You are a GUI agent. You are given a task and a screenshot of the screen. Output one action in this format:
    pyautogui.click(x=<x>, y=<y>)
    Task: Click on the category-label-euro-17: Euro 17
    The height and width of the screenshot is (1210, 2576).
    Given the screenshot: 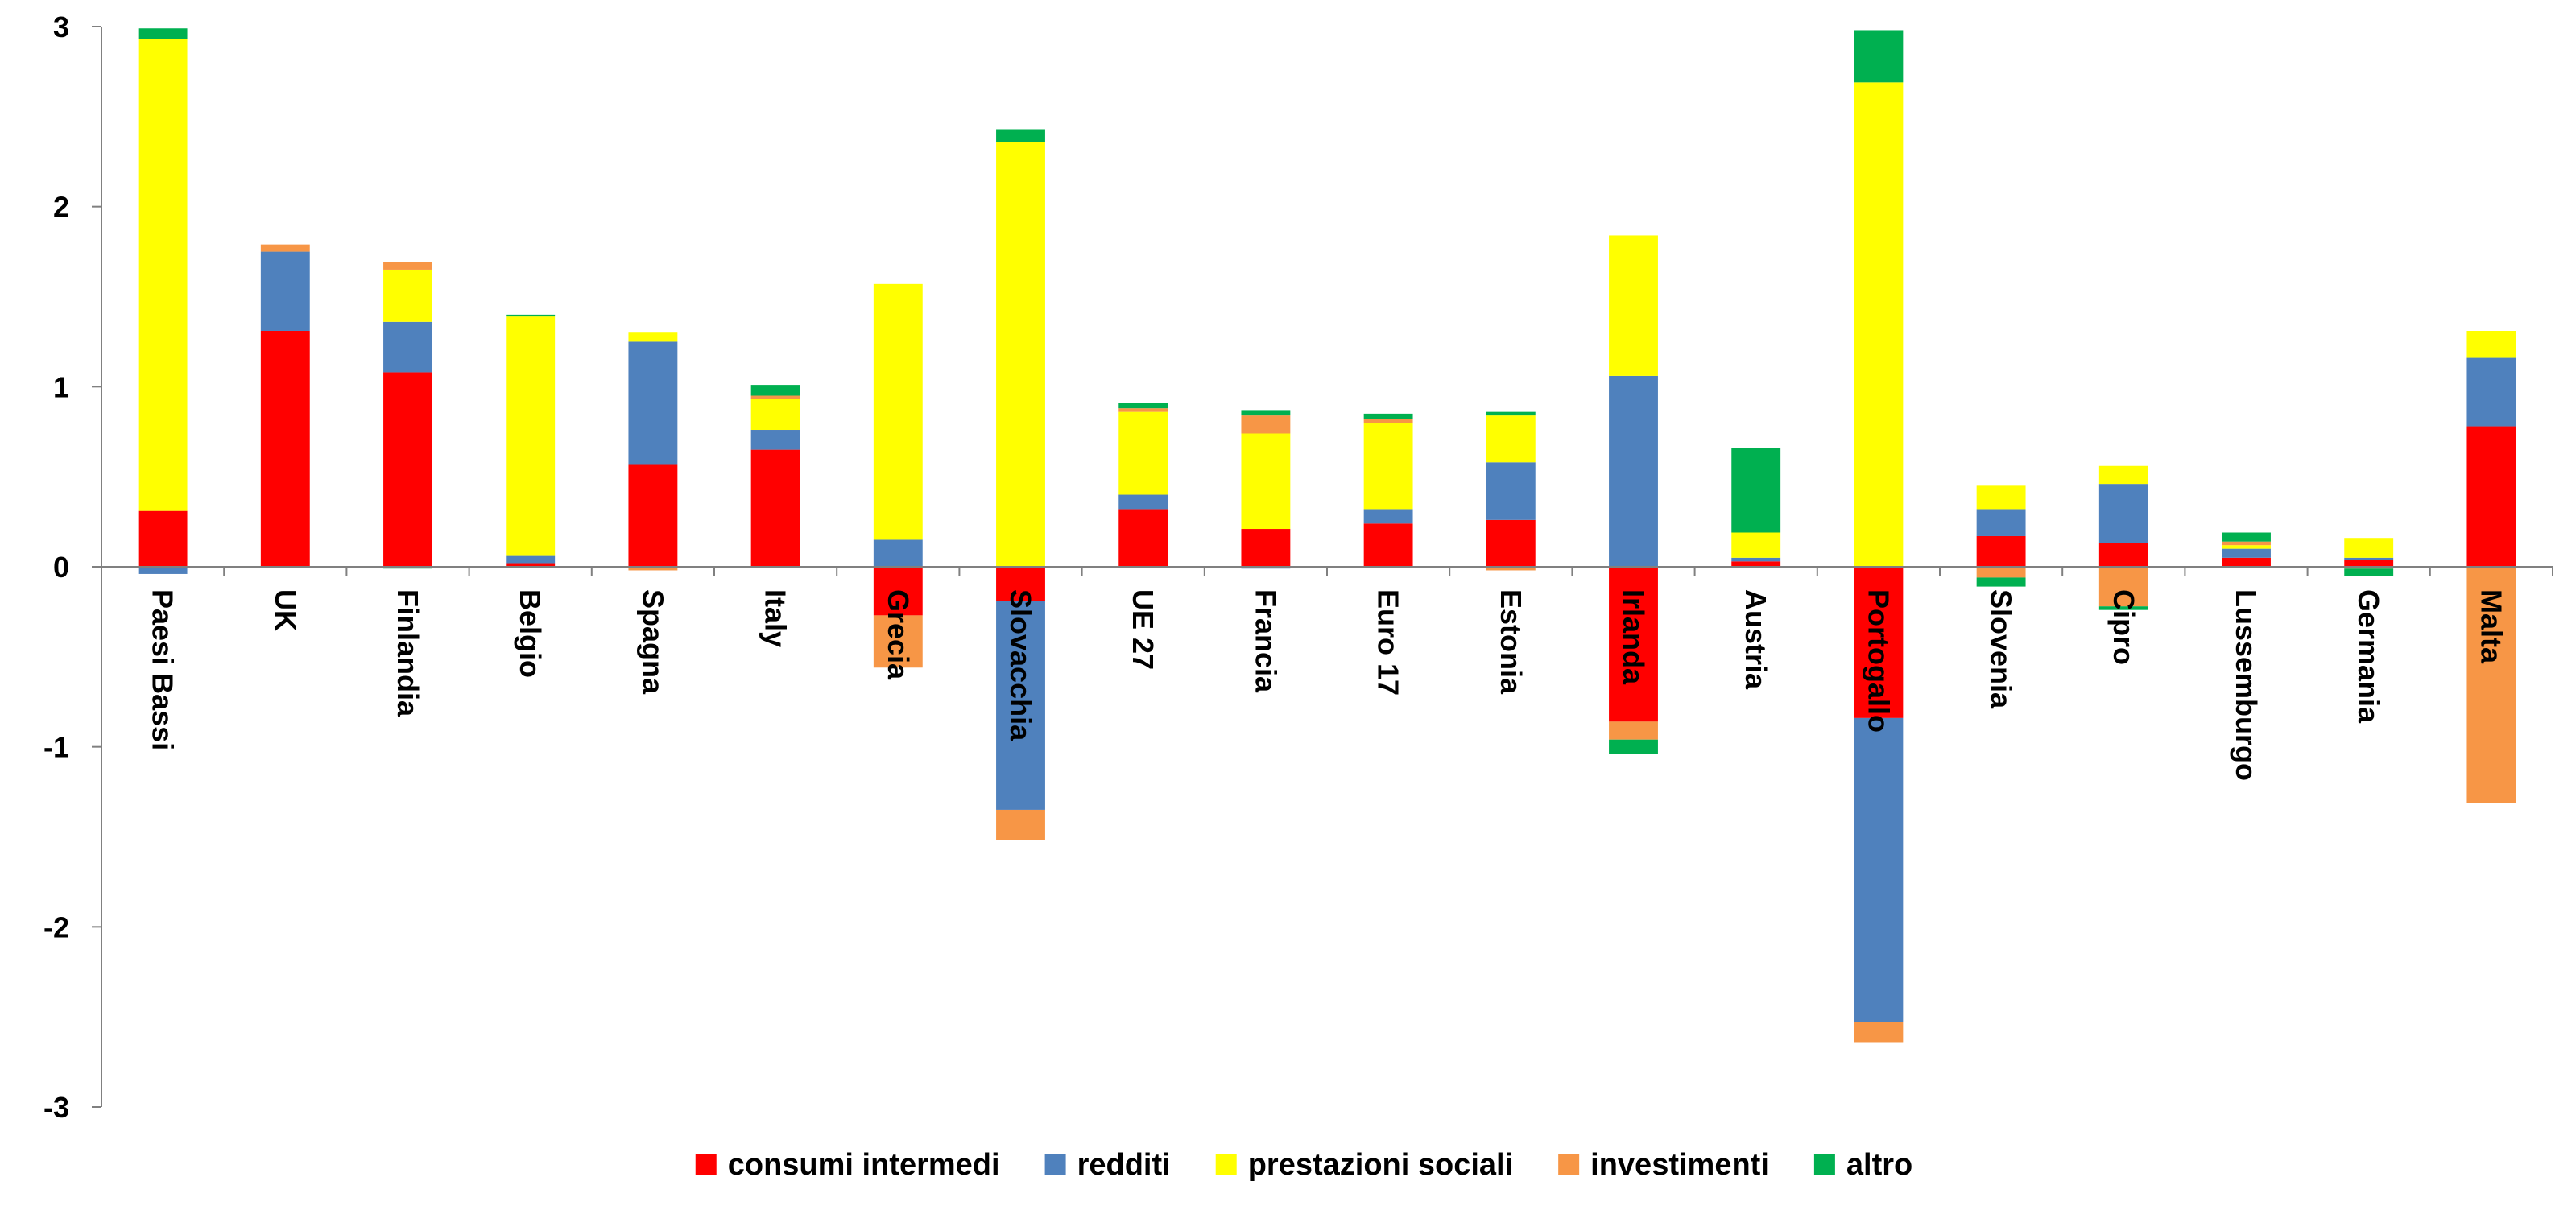 What is the action you would take?
    pyautogui.click(x=1389, y=642)
    